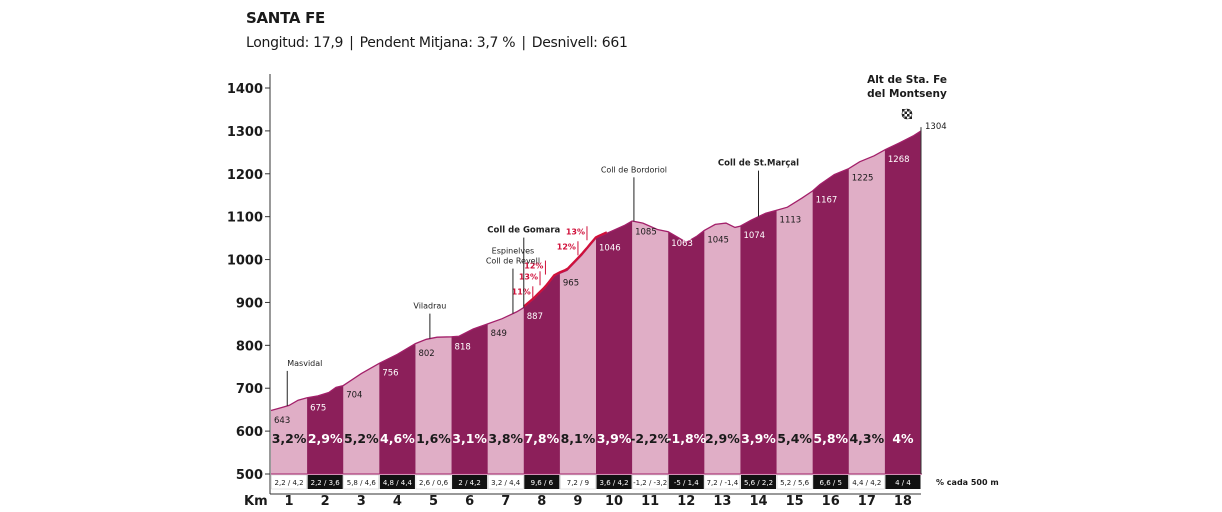  I want to click on half-km-gradient-label: 9,6 / 6, so click(542, 483).